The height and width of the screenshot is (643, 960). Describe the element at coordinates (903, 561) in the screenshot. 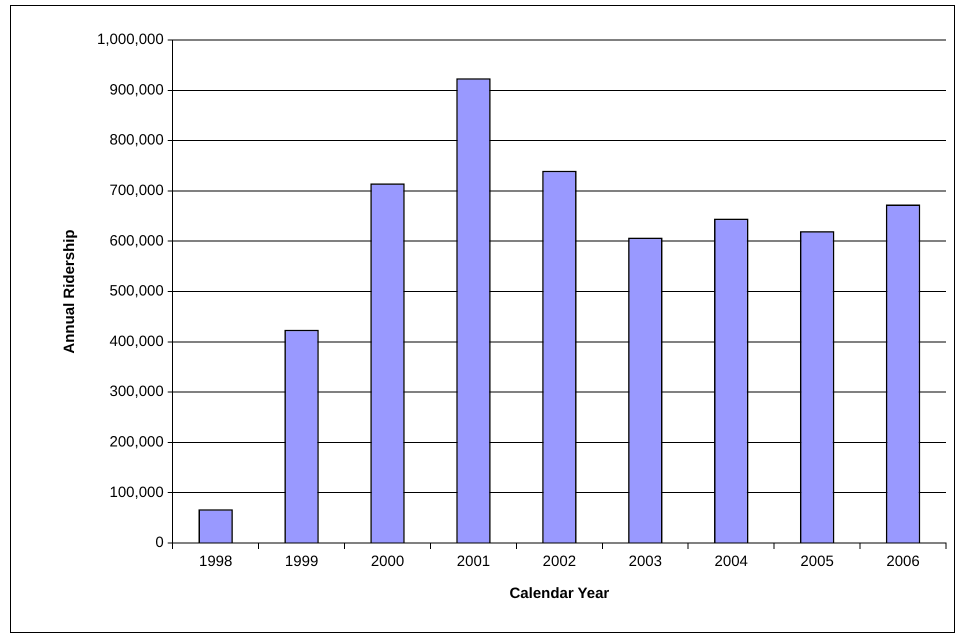

I see `x-tick-label: 2006` at that location.